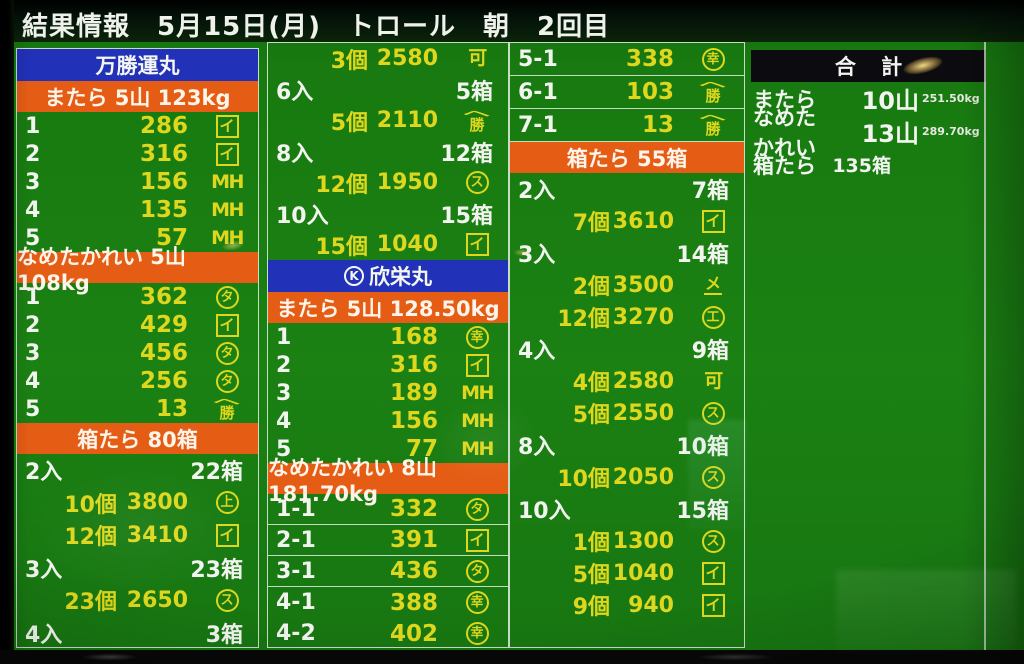 The image size is (1024, 664). Describe the element at coordinates (477, 633) in the screenshot. I see `buyer-mark-cell: 幸` at that location.